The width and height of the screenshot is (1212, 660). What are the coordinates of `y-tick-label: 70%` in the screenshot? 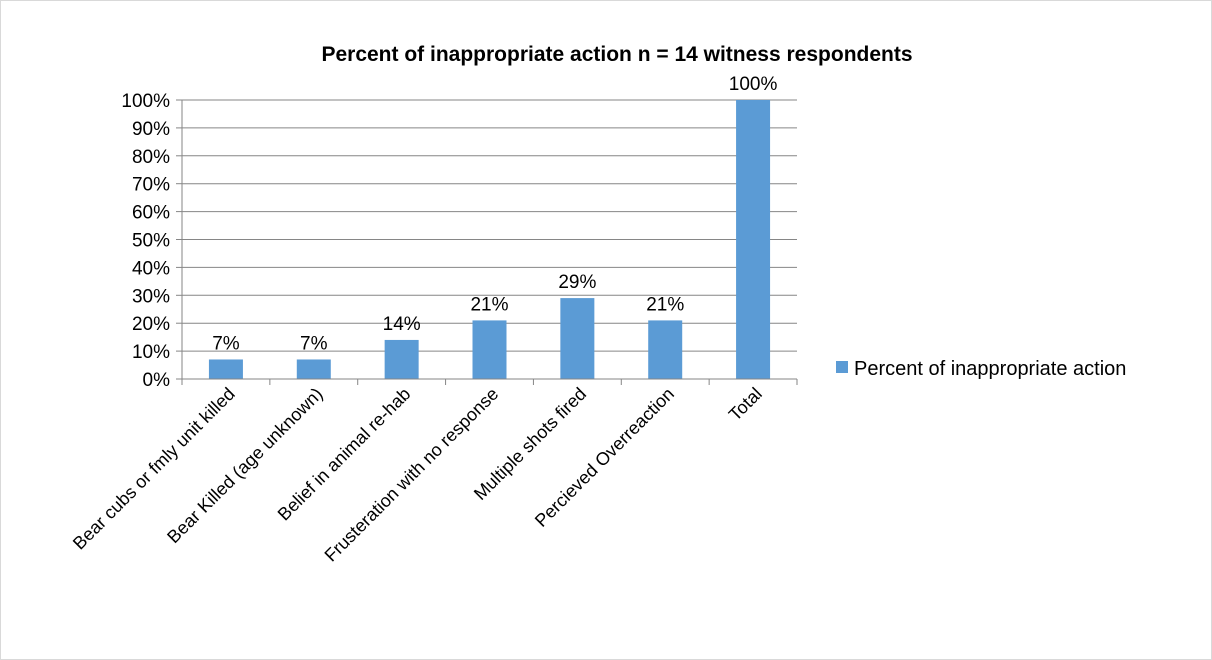 It's located at (151, 185).